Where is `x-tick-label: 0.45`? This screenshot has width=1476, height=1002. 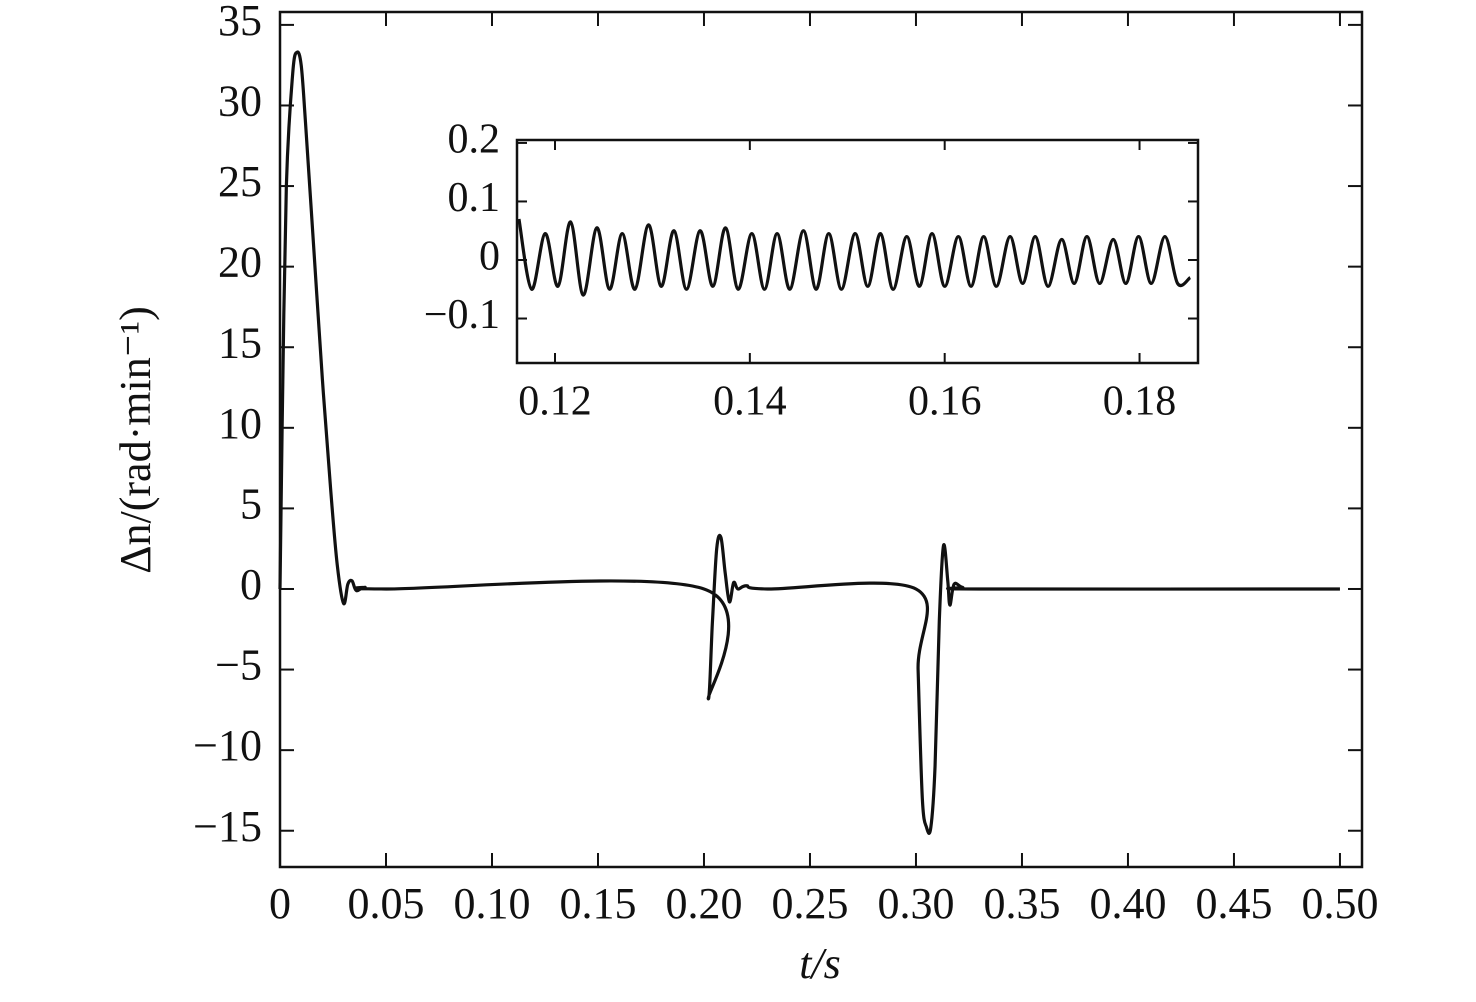
x-tick-label: 0.45 is located at coordinates (1233, 903).